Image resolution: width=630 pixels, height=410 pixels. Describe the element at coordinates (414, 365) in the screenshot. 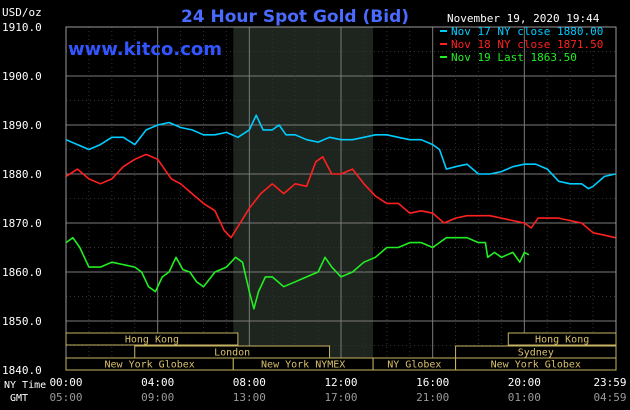

I see `session-label: NY Globex` at that location.